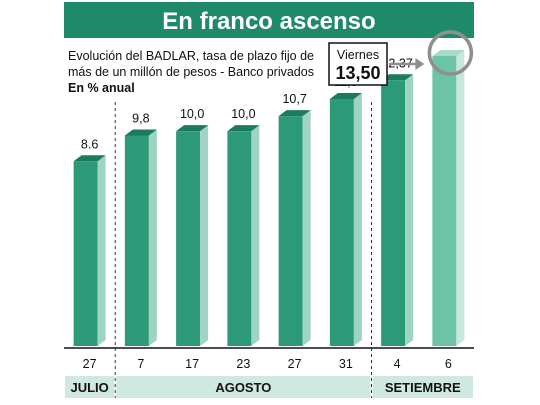  I want to click on chart-title: En franco ascenso, so click(268, 21).